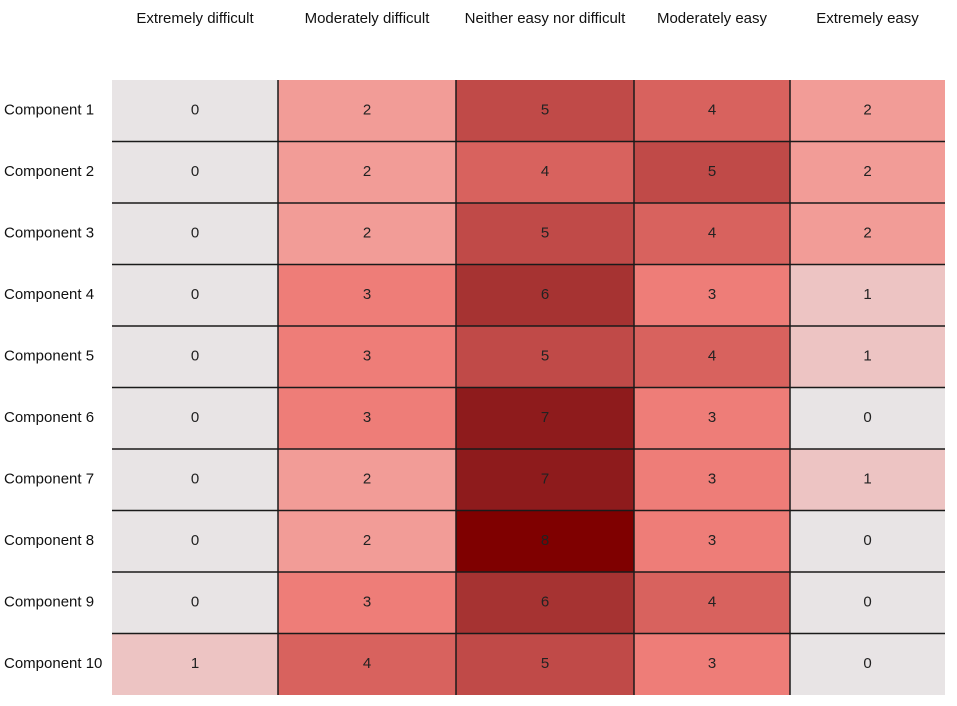  What do you see at coordinates (49, 540) in the screenshot?
I see `row-label-component-8: Component 8` at bounding box center [49, 540].